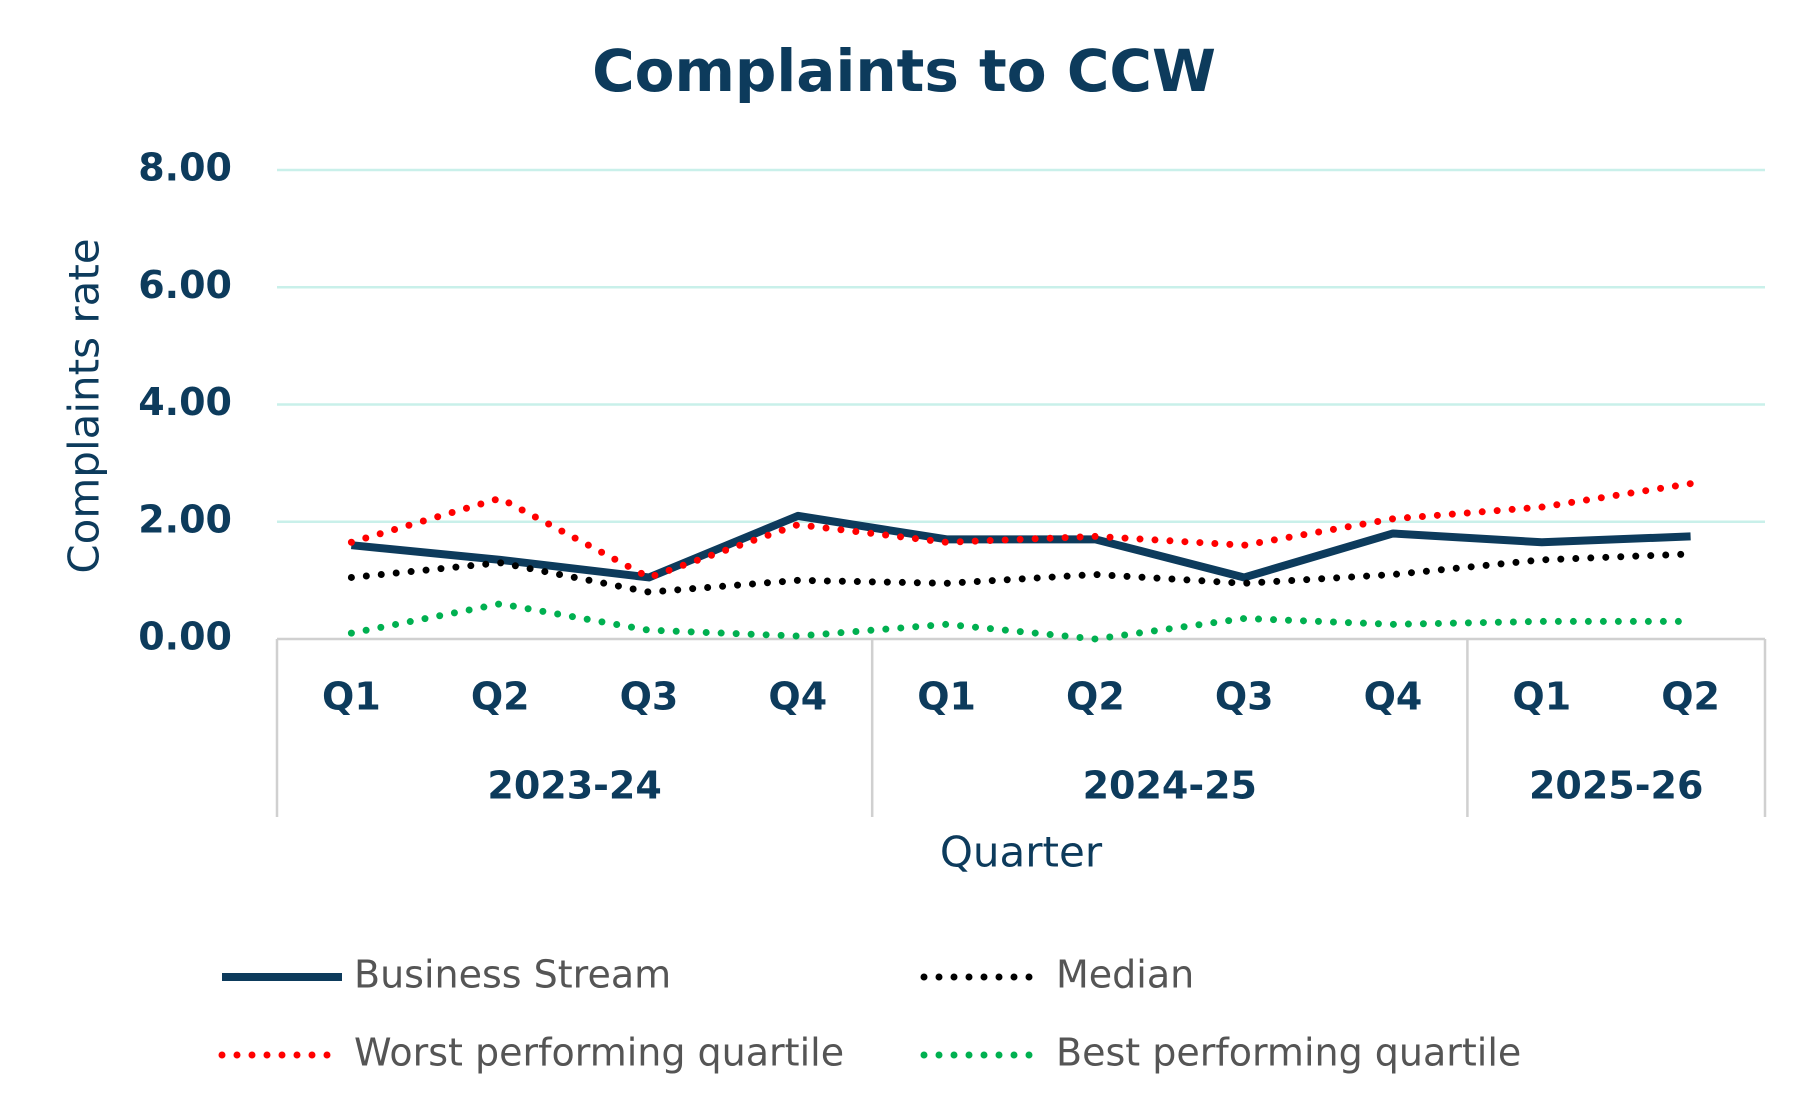 The width and height of the screenshot is (1808, 1110). What do you see at coordinates (185, 285) in the screenshot?
I see `y-tick-label: 6.00` at bounding box center [185, 285].